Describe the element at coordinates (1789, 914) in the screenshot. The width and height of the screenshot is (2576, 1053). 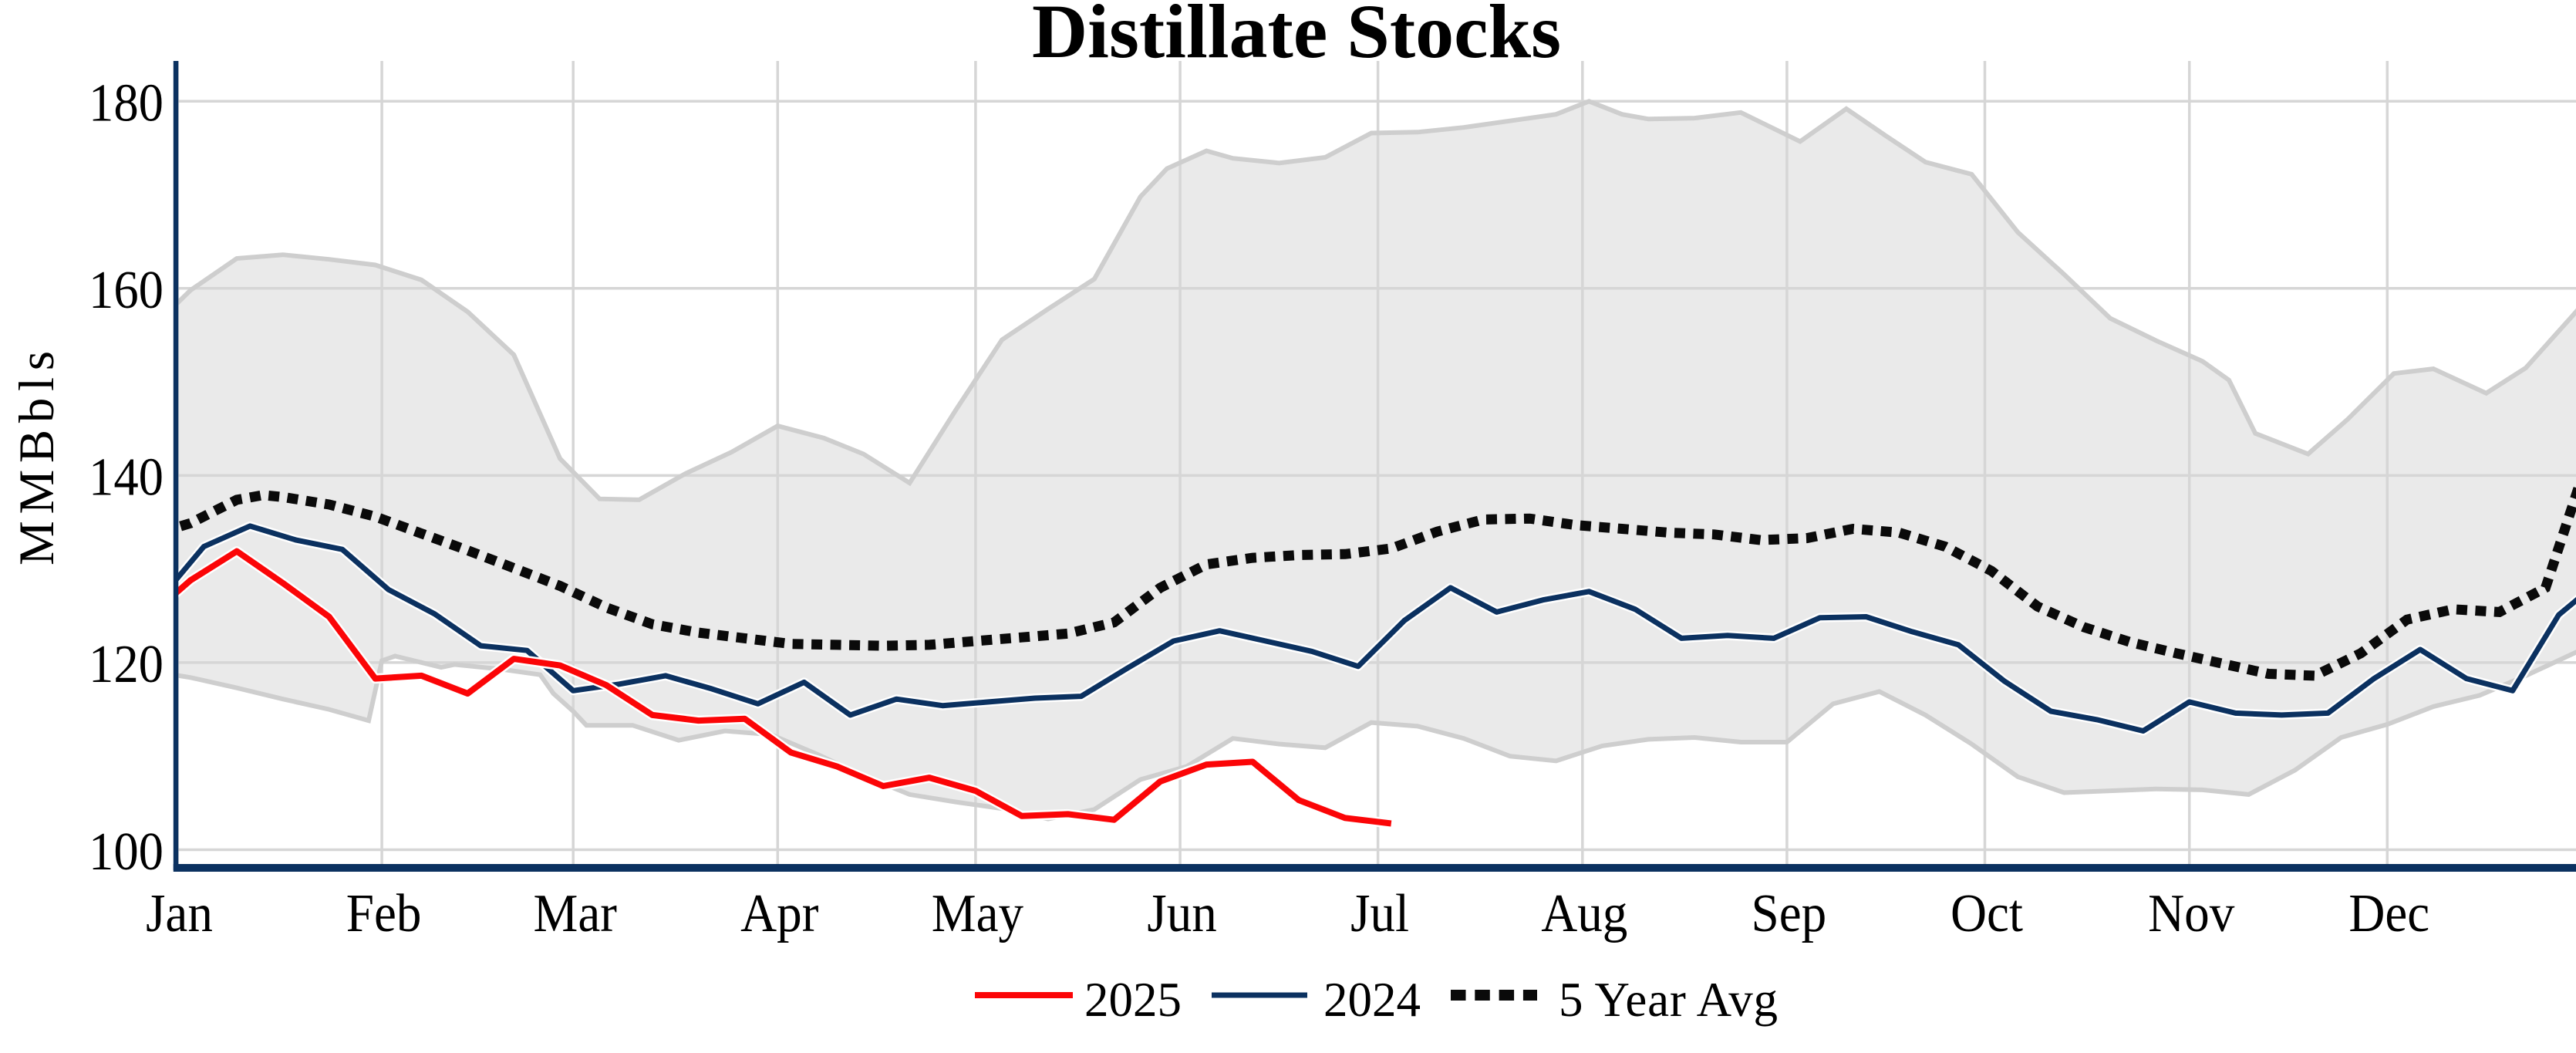
I see `svg-text: Sep` at that location.